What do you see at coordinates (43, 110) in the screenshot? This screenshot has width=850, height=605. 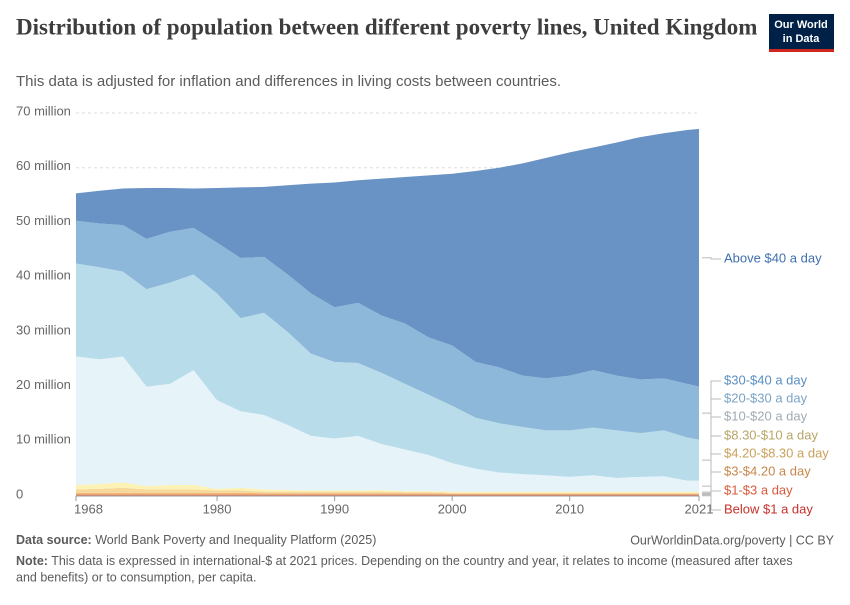 I see `y-tick-label: 70 million` at bounding box center [43, 110].